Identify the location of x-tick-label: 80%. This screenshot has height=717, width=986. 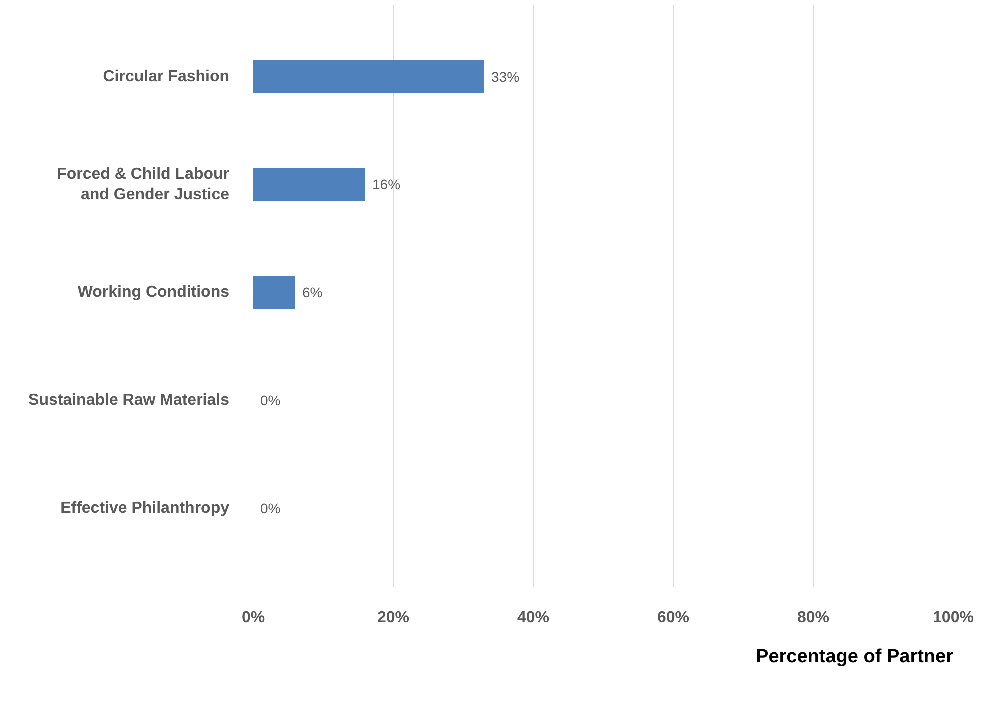
(813, 618).